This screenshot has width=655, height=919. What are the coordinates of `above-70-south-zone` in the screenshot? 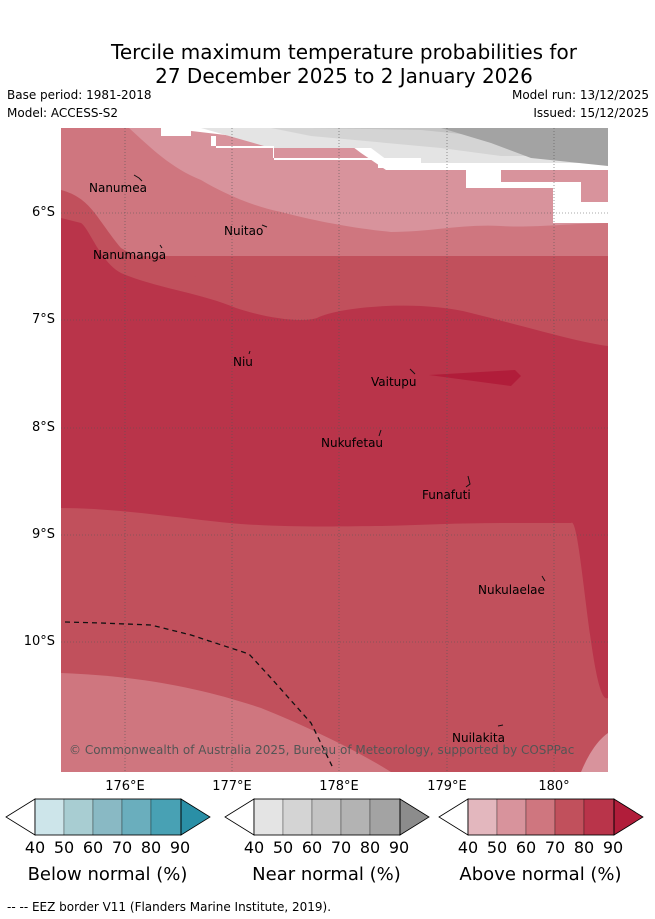 It's located at (226, 722).